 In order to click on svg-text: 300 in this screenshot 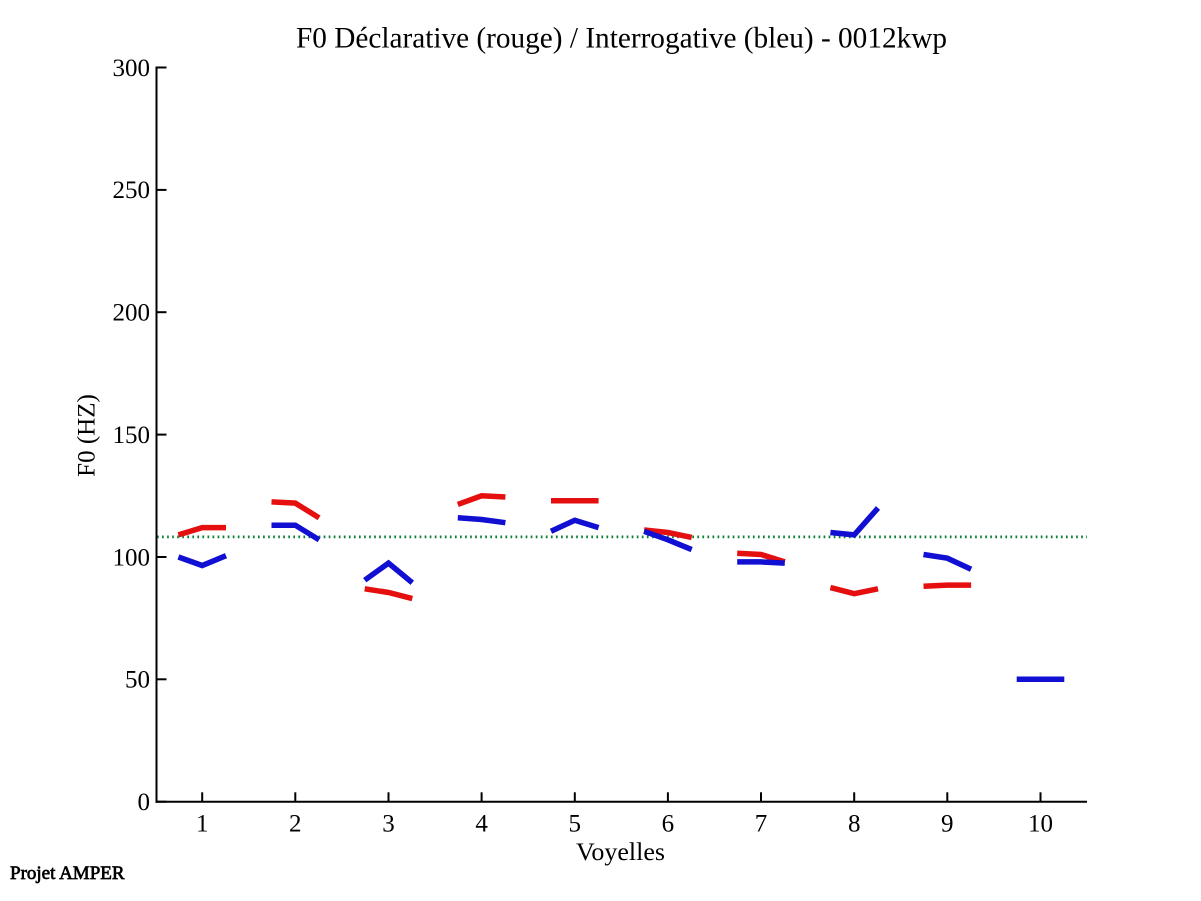, I will do `click(132, 68)`.